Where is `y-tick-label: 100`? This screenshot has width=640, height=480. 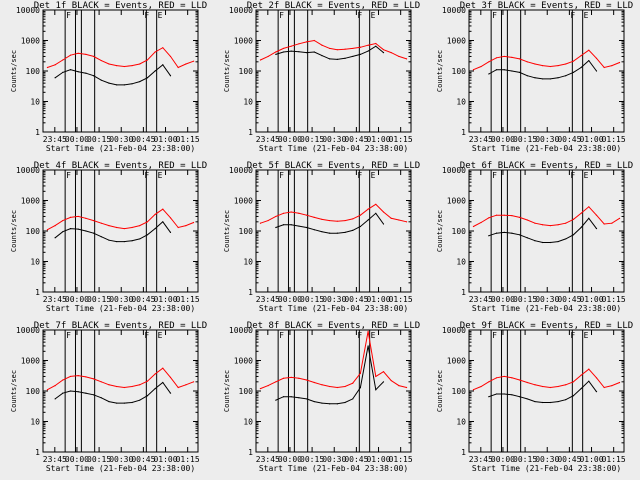
y-tick-label: 100 is located at coordinates (246, 231).